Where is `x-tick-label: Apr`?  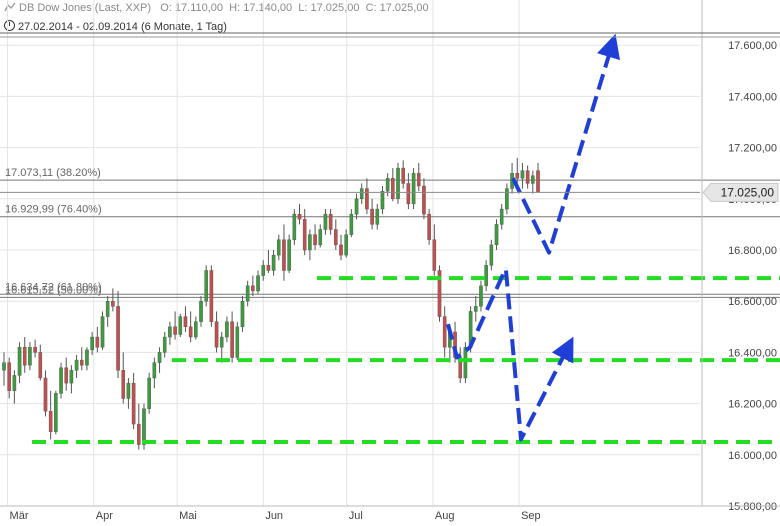
x-tick-label: Apr is located at coordinates (104, 516).